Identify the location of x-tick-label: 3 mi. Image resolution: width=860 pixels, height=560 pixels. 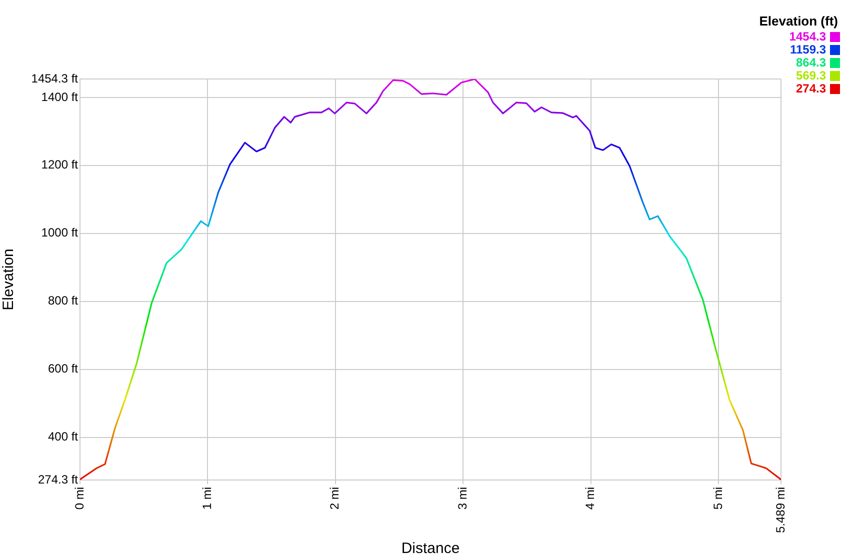
(462, 498).